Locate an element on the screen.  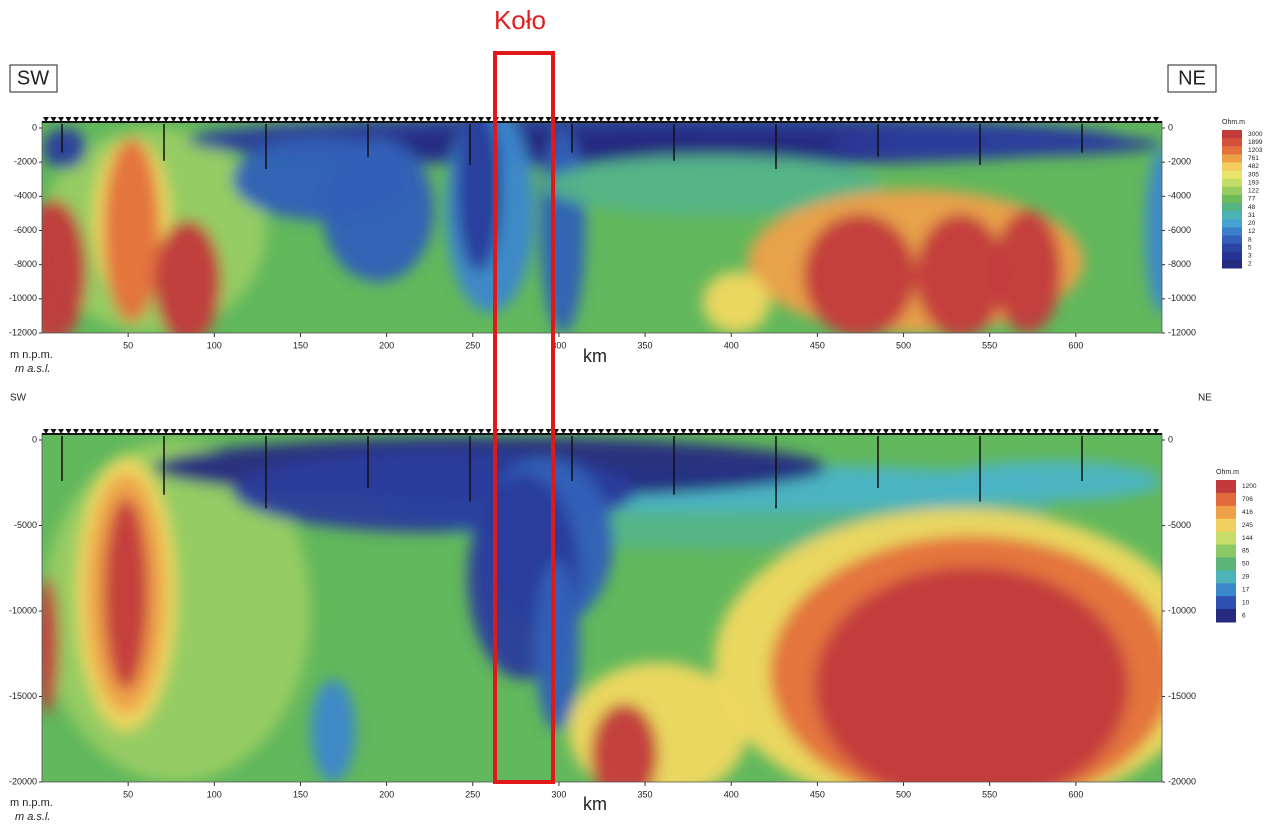
colorbar-label: 29 is located at coordinates (1246, 577).